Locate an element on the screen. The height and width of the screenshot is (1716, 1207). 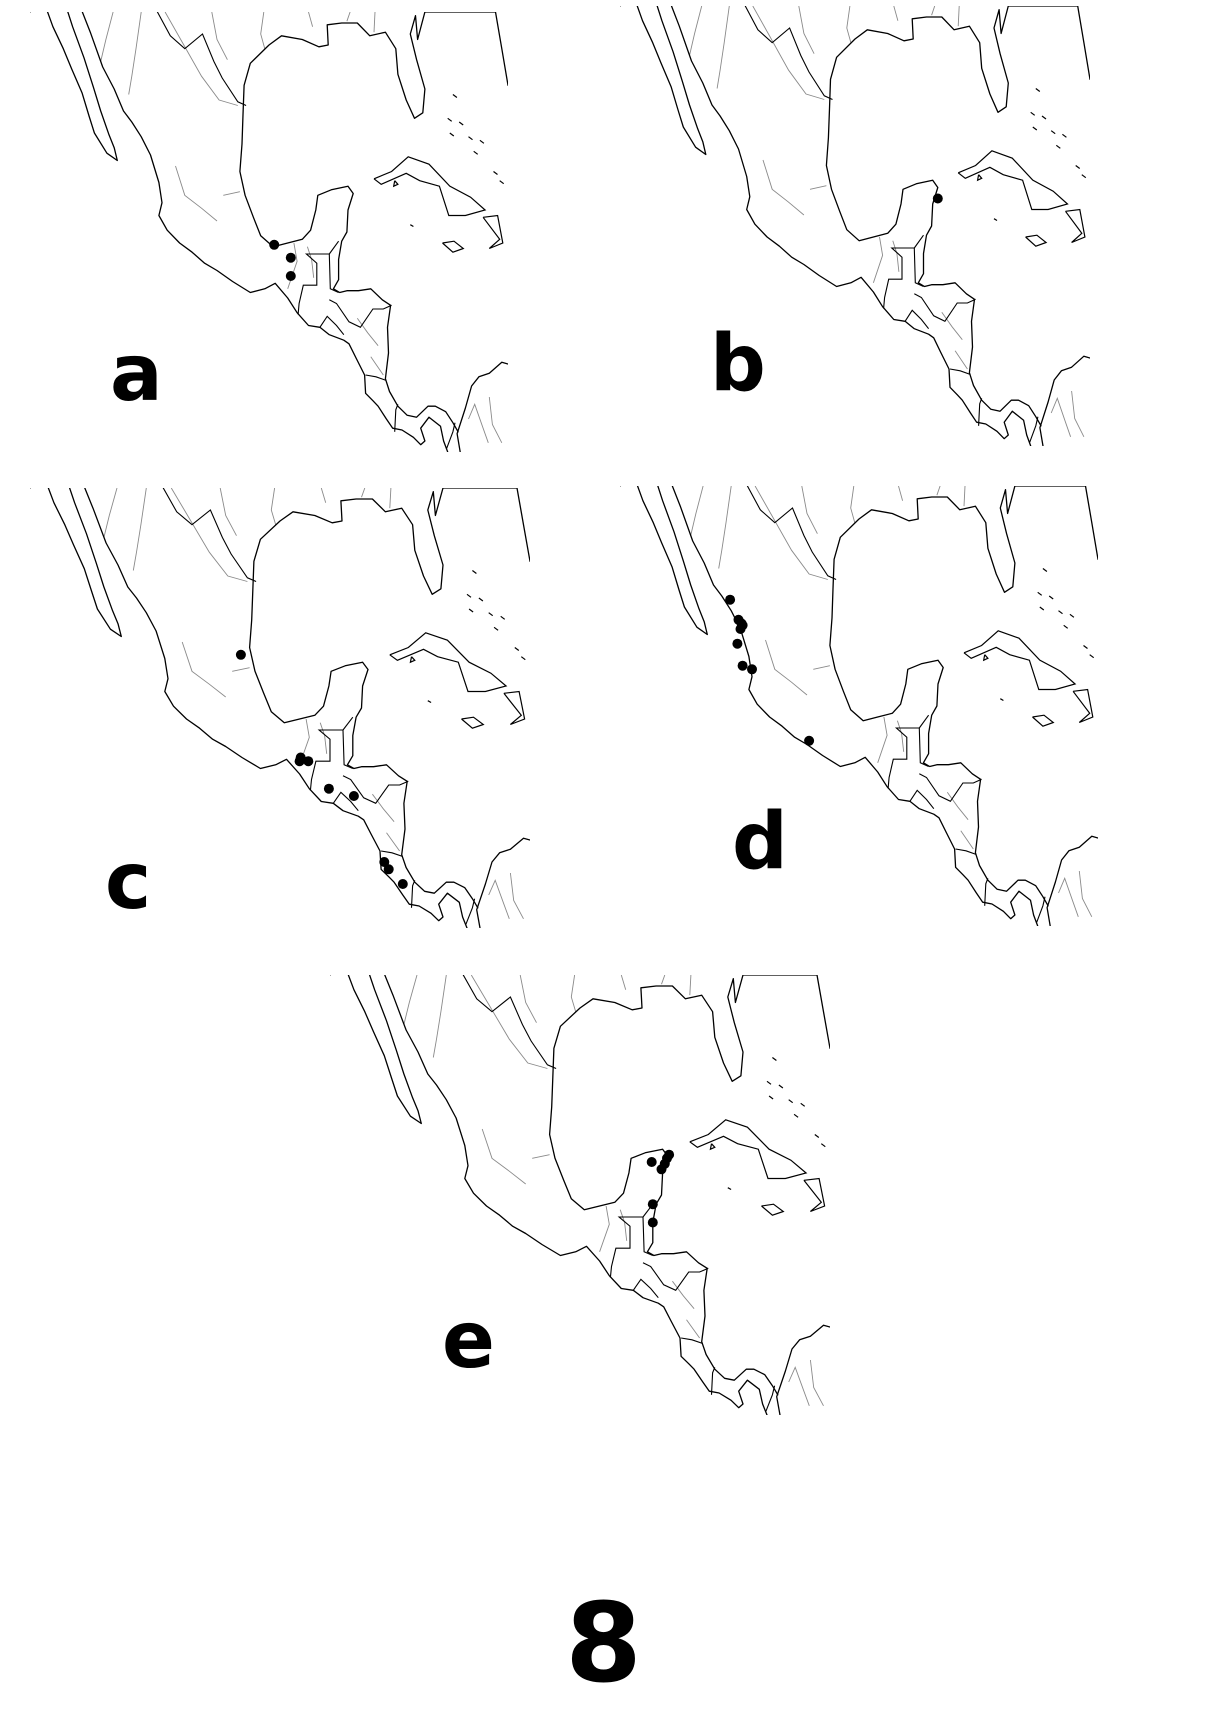
map-panel-a: a is located at coordinates (269, 232).